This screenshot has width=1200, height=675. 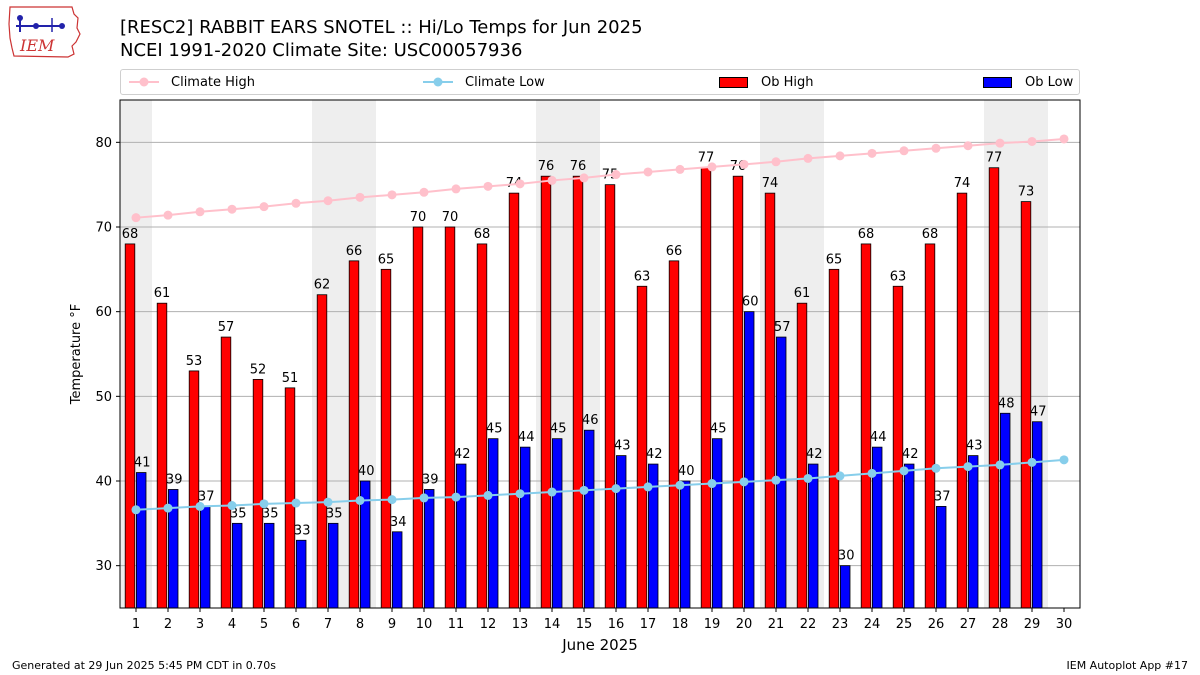 I want to click on ob-high-label: 75, so click(x=610, y=175).